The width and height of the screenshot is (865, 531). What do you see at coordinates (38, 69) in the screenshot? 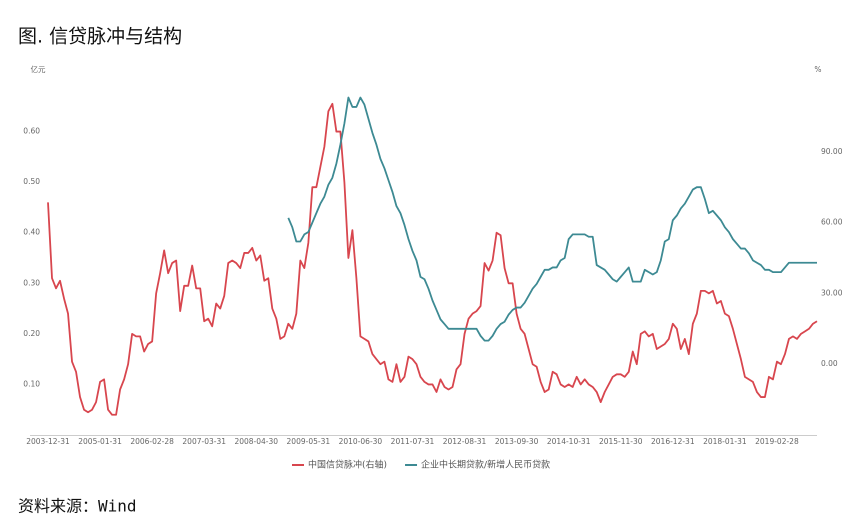
I see `y-axis-unit: 亿元` at bounding box center [38, 69].